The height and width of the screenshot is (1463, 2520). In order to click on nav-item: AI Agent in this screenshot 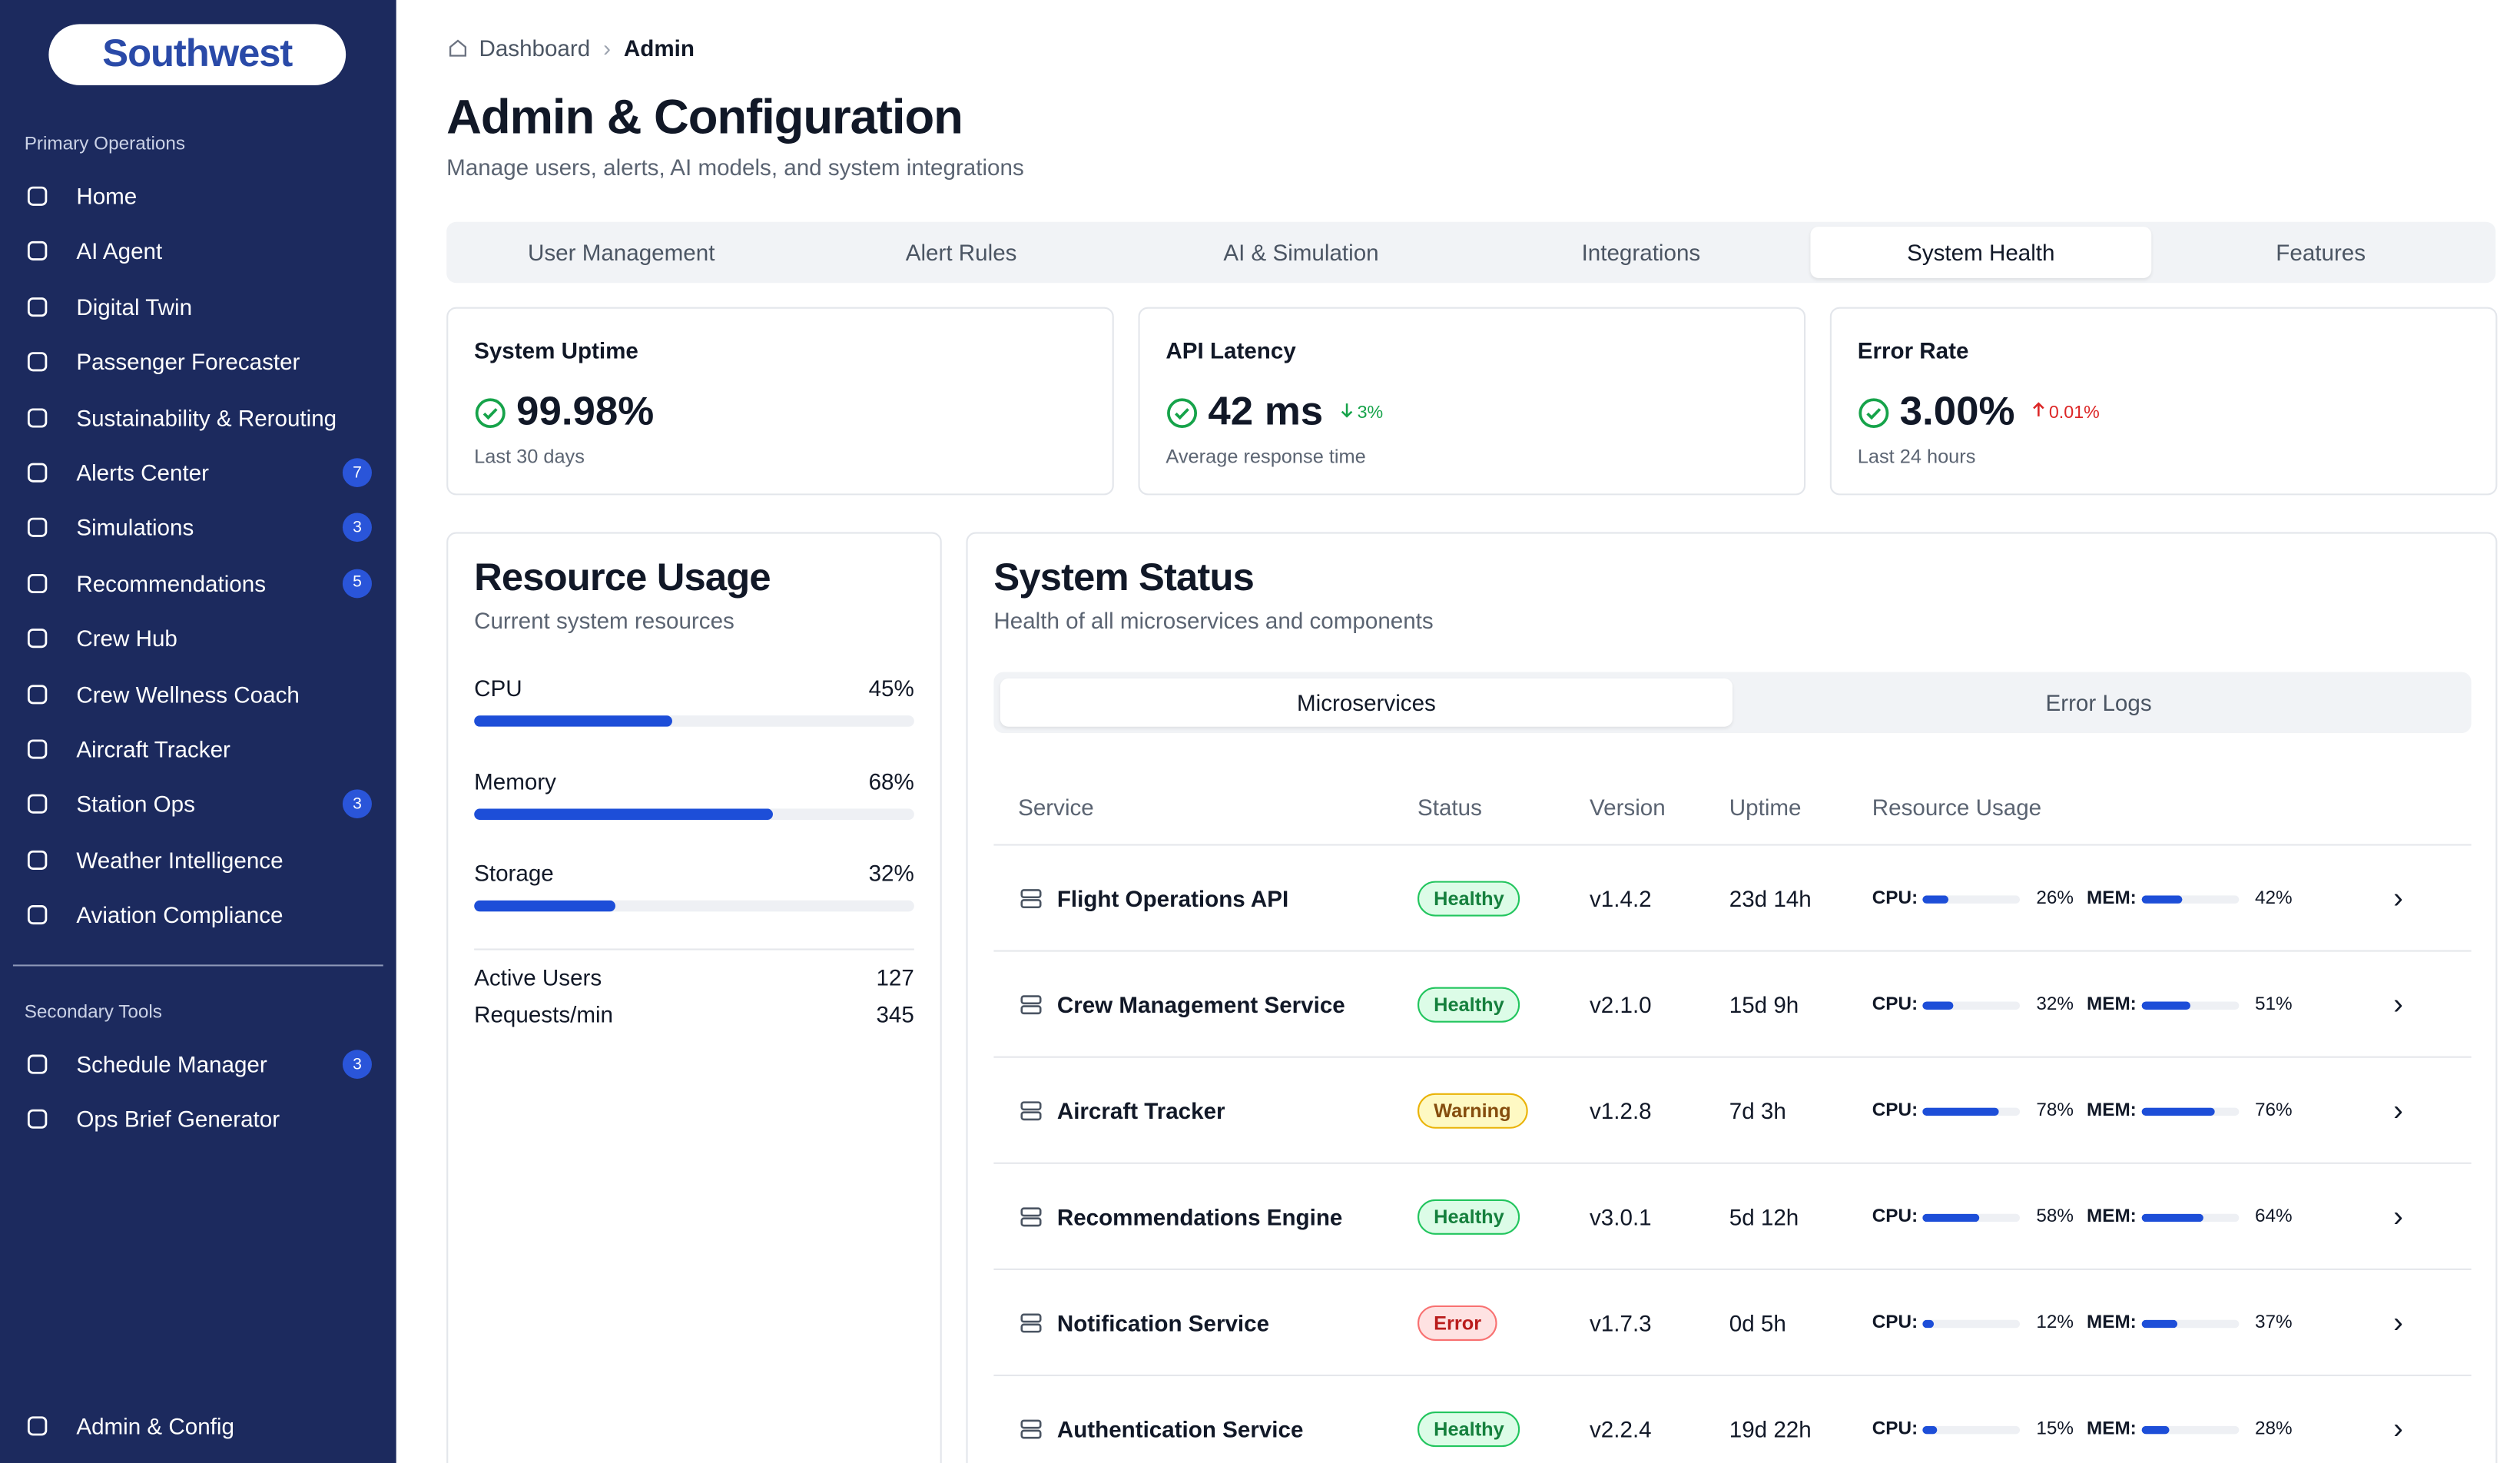, I will do `click(199, 251)`.